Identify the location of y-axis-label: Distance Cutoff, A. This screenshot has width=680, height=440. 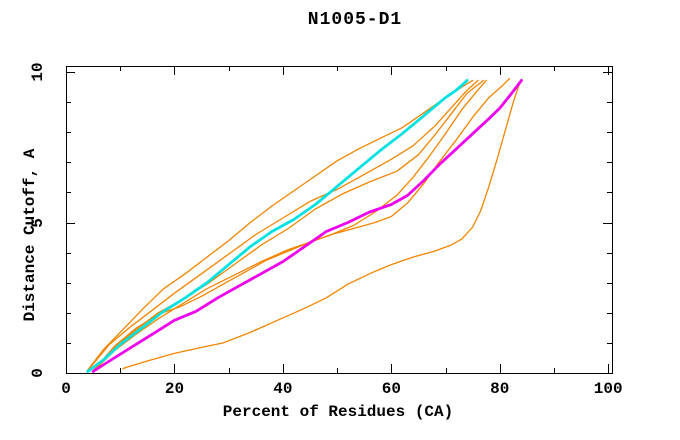
(30, 235).